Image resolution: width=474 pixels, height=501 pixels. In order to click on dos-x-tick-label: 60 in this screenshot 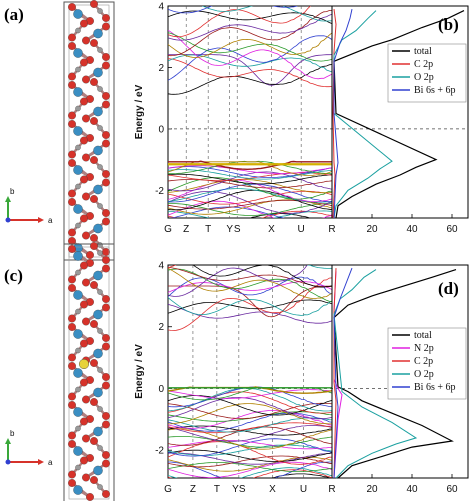, I will do `click(452, 229)`.